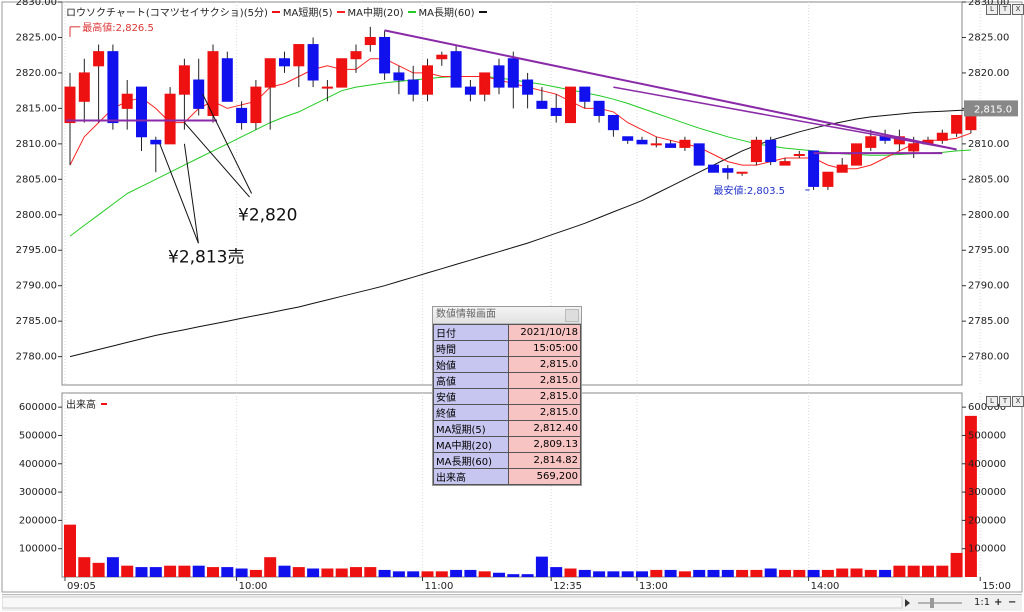 The image size is (1024, 612). What do you see at coordinates (907, 603) in the screenshot?
I see `scroll-right-arrow` at bounding box center [907, 603].